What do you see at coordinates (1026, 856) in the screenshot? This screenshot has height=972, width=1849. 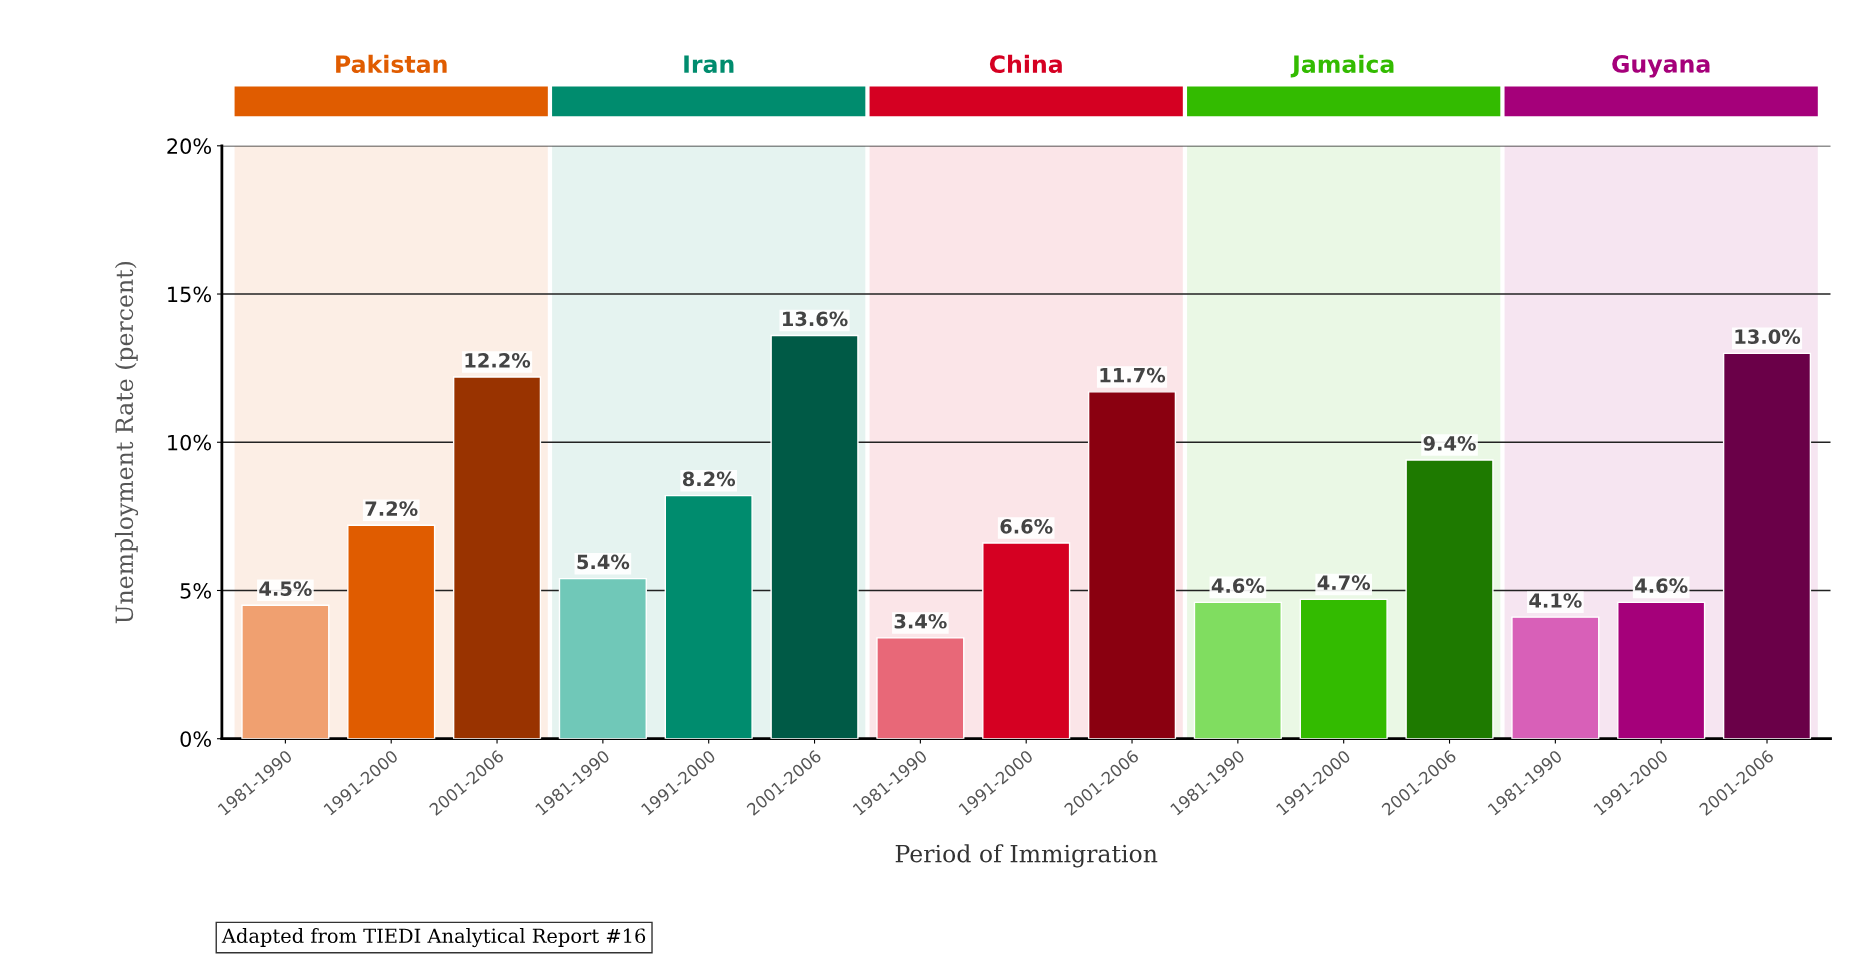 I see `x-axis-title: Period of Immigration` at bounding box center [1026, 856].